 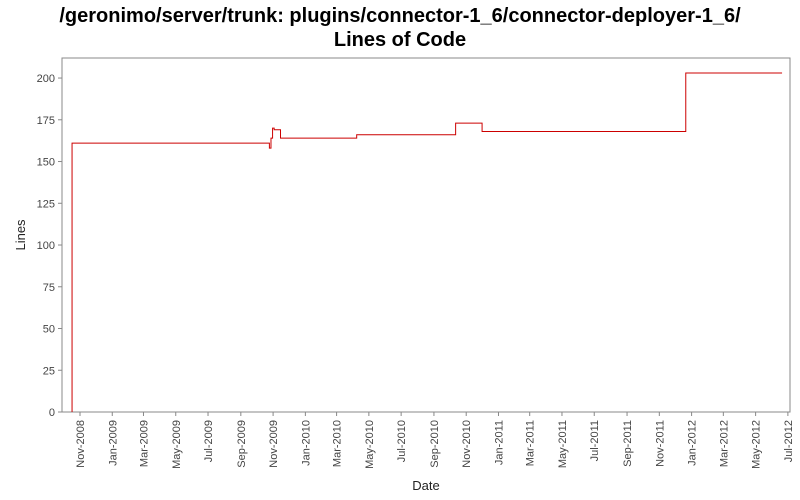 What do you see at coordinates (46, 163) in the screenshot?
I see `y-tick-label: 150` at bounding box center [46, 163].